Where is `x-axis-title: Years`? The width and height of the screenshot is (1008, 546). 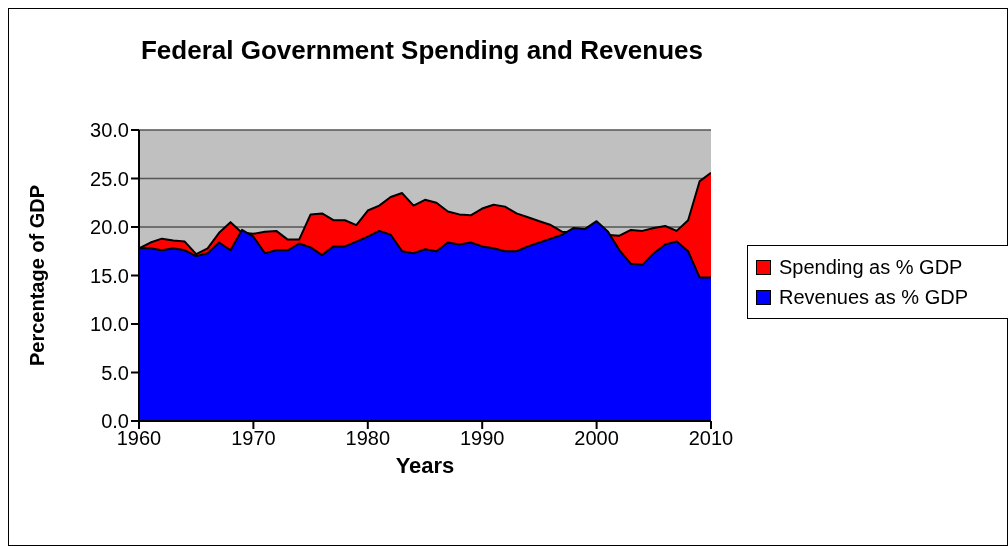
x-axis-title: Years is located at coordinates (425, 465).